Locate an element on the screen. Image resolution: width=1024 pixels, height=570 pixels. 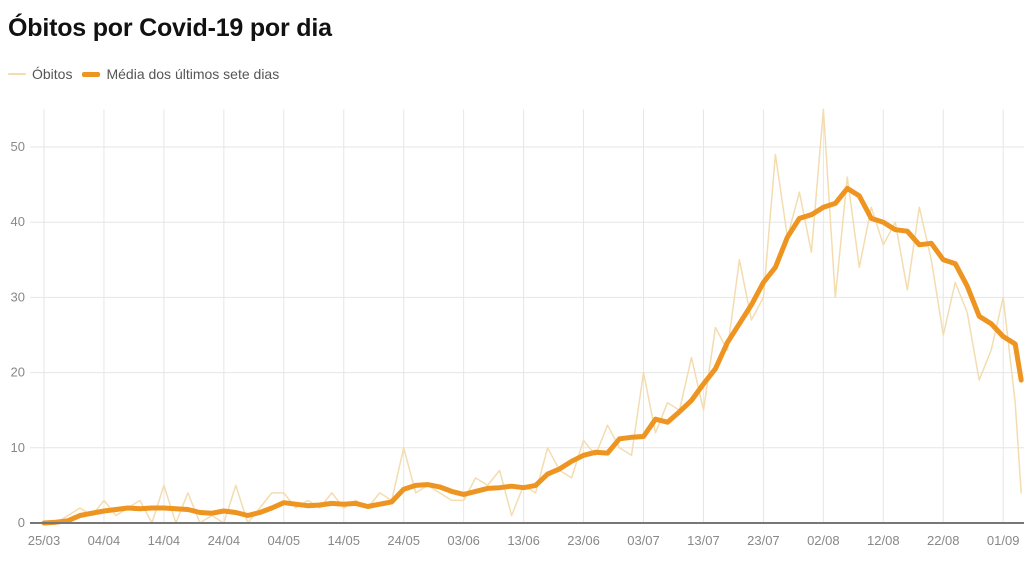
legend: Óbitos Média dos últimos sete dias is located at coordinates (148, 74).